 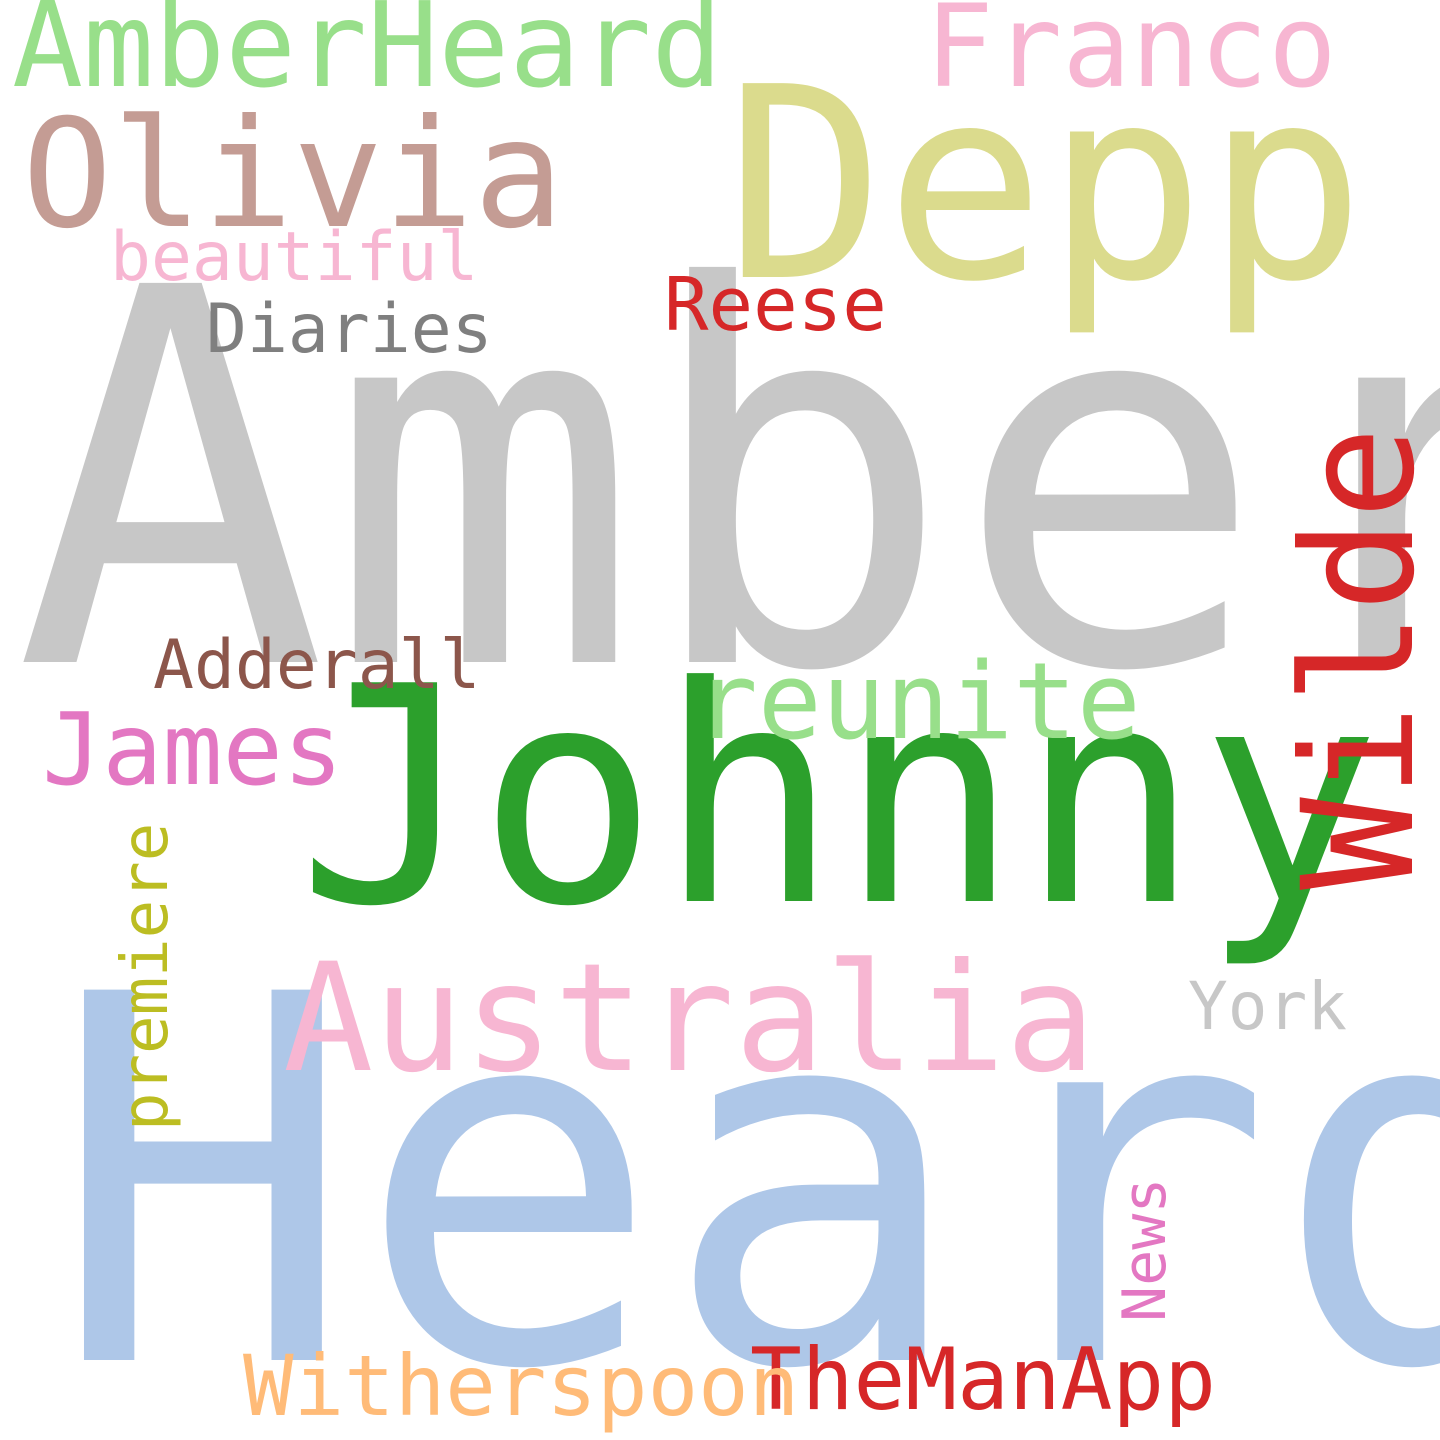 I want to click on word-york: York, so click(x=1267, y=1006).